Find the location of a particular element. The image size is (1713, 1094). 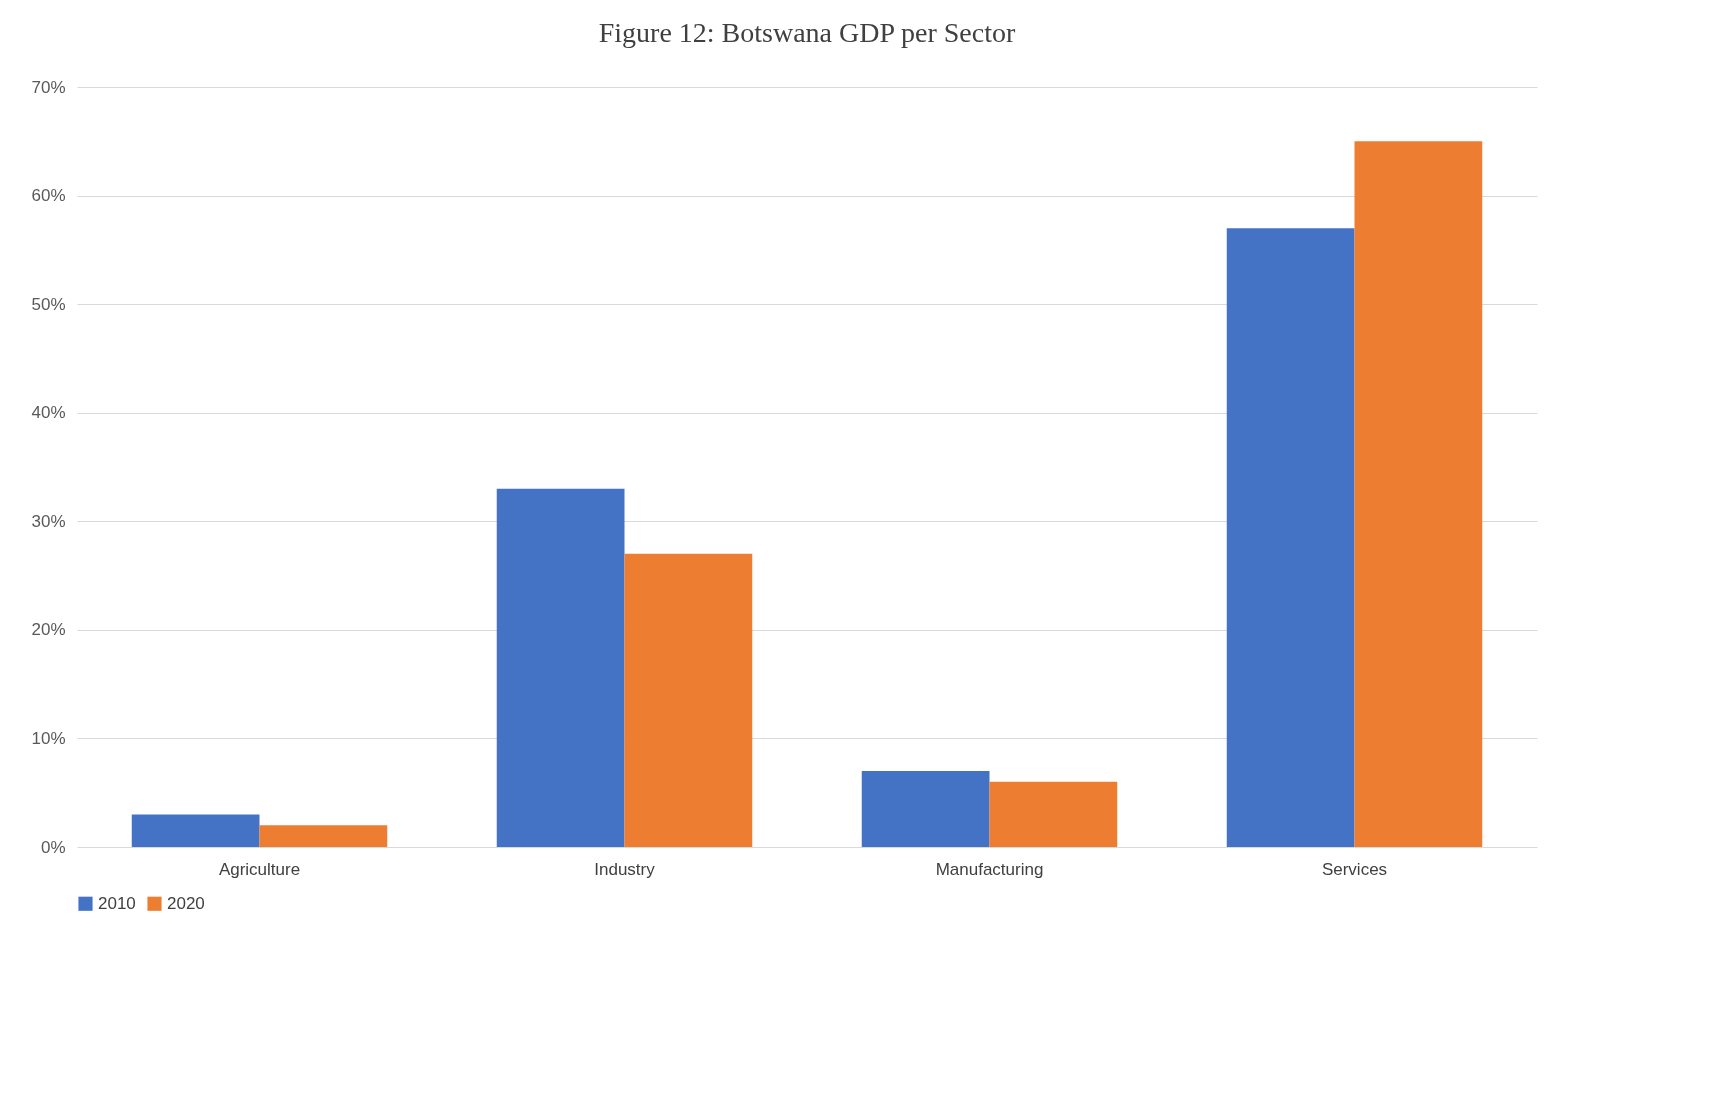

chart-title: Figure 12: Botswana GDP per Sector is located at coordinates (807, 32).